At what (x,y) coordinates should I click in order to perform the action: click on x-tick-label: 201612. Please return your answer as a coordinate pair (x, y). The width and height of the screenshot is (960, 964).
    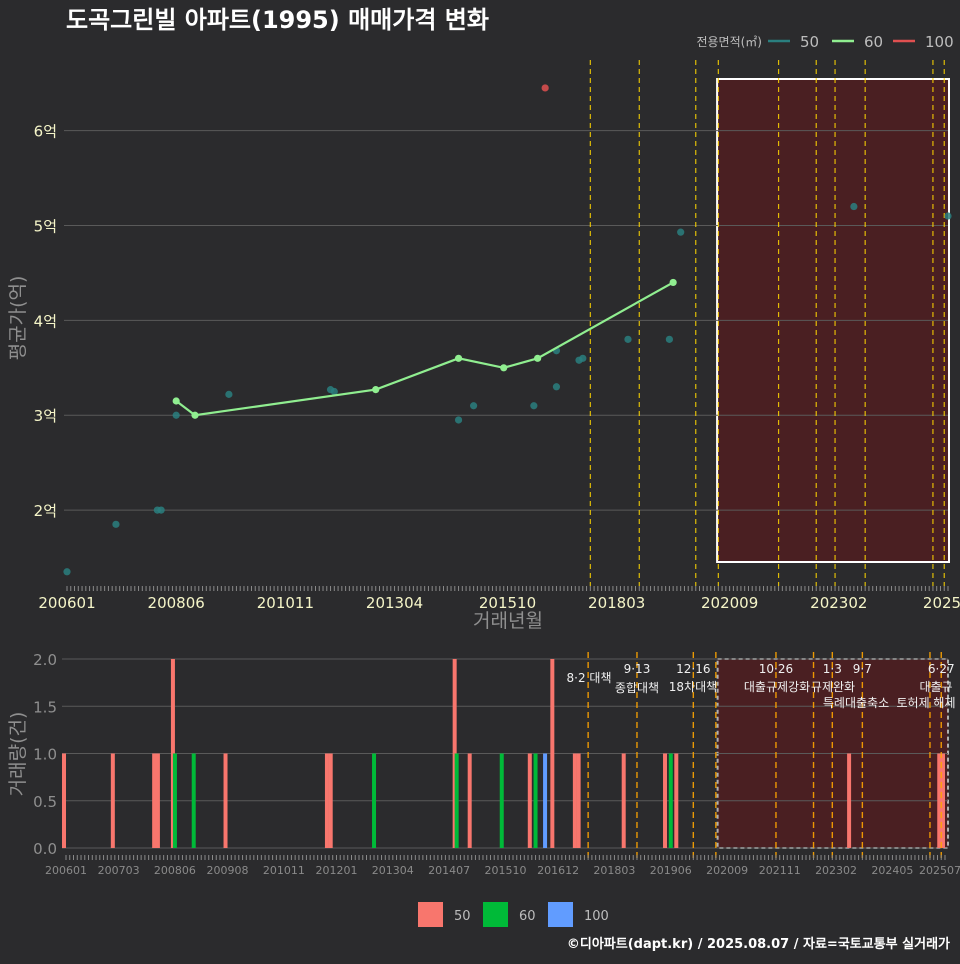
    Looking at the image, I should click on (558, 870).